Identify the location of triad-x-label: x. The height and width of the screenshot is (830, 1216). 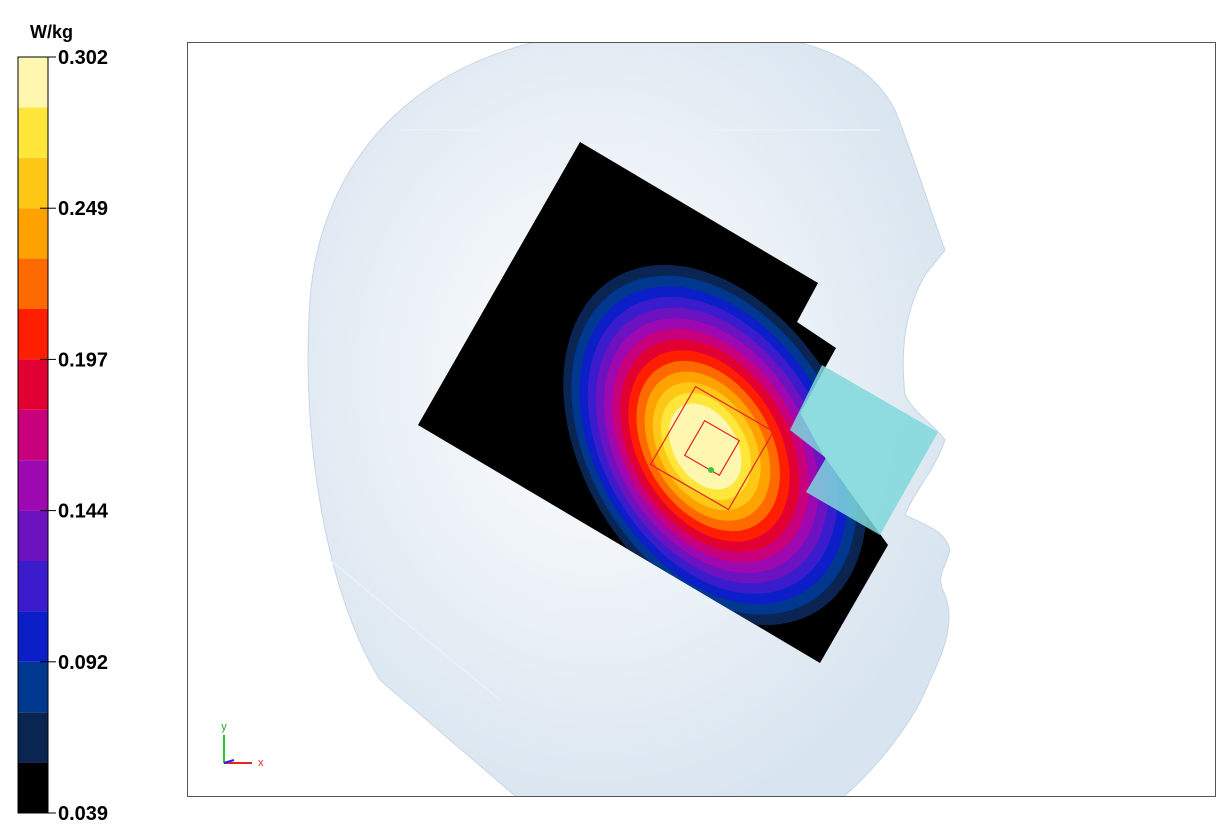
(261, 763).